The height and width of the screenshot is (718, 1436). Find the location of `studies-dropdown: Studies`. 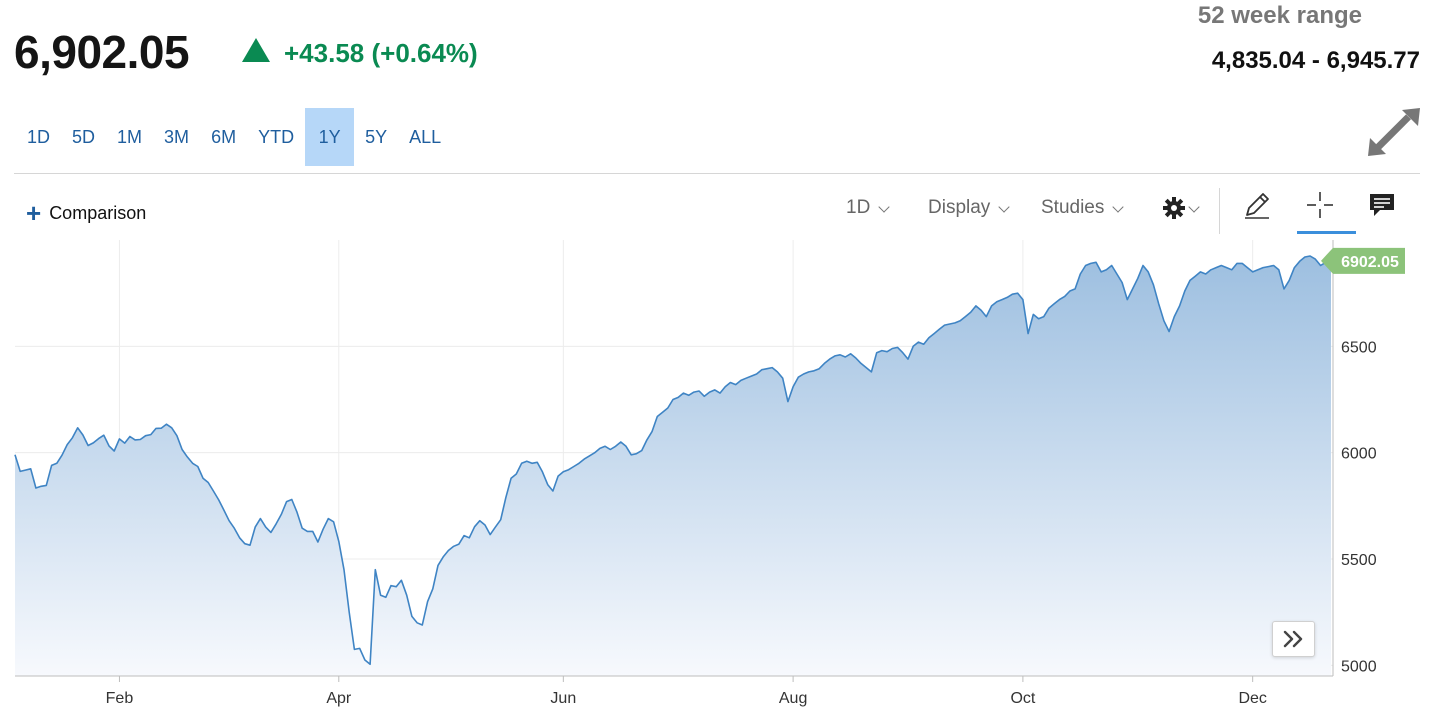

studies-dropdown: Studies is located at coordinates (1083, 208).